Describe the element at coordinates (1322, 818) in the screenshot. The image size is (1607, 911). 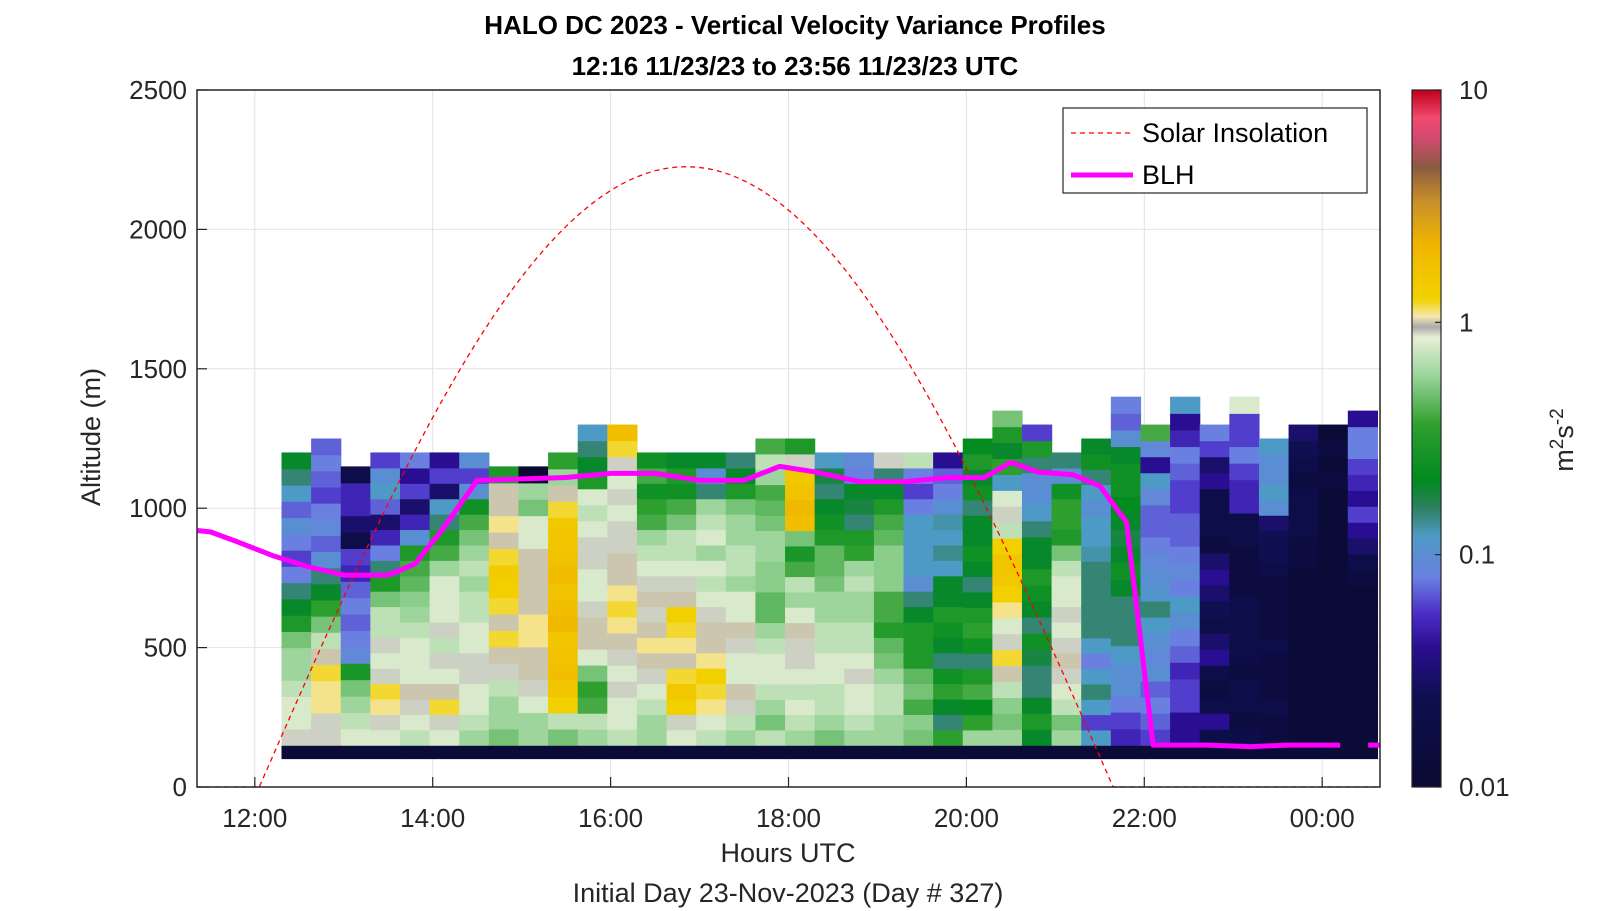
I see `x-tick-label: 00:00` at that location.